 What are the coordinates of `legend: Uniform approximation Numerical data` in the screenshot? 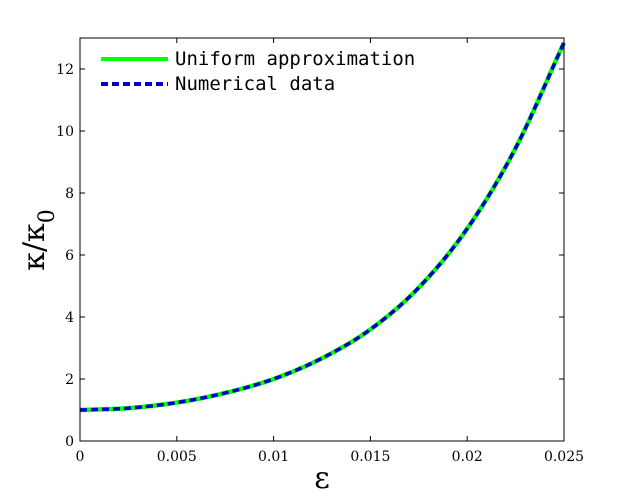 It's located at (258, 71).